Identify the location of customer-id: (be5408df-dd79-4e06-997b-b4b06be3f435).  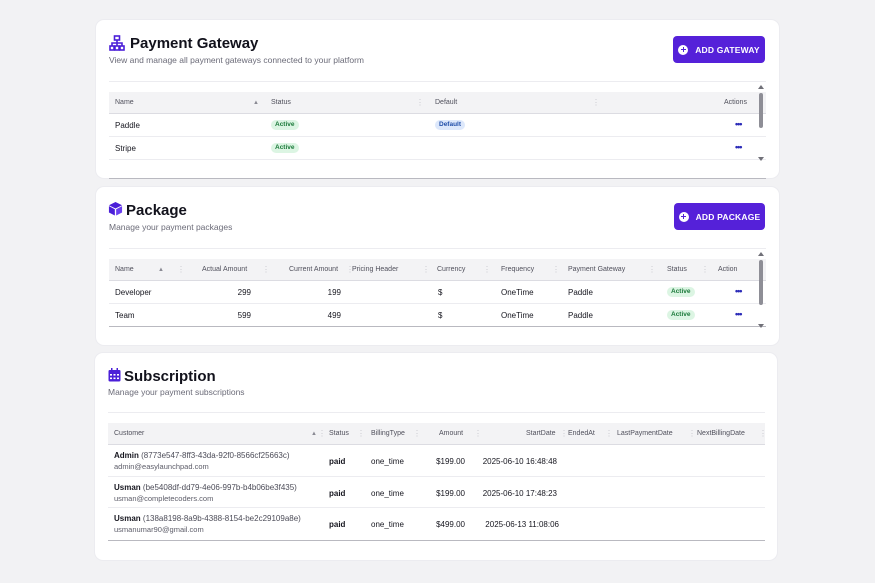
(219, 487).